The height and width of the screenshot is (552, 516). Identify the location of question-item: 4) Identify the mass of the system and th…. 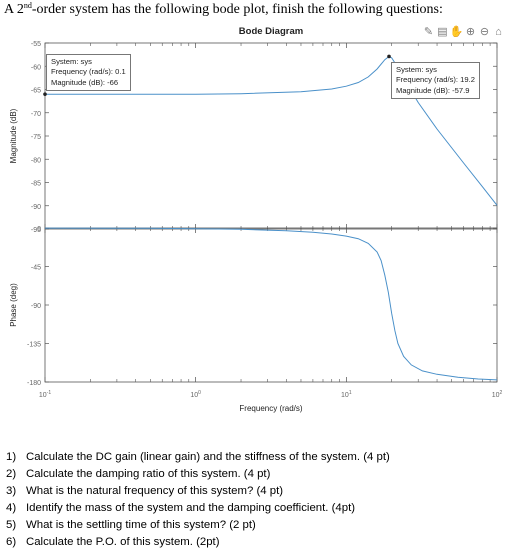
(198, 508).